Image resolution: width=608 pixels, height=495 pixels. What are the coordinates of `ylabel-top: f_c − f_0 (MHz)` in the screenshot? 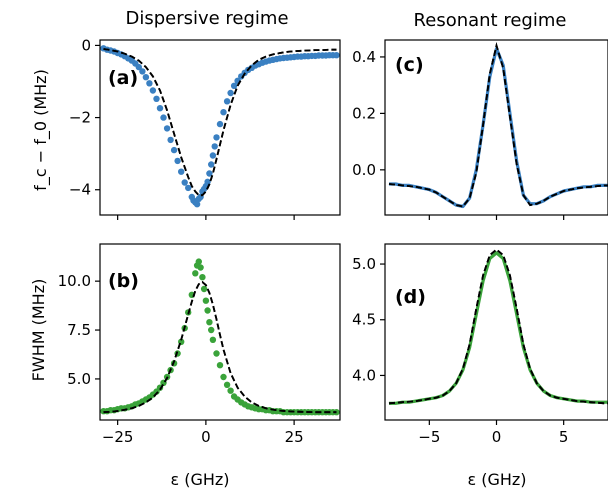 It's located at (41, 130).